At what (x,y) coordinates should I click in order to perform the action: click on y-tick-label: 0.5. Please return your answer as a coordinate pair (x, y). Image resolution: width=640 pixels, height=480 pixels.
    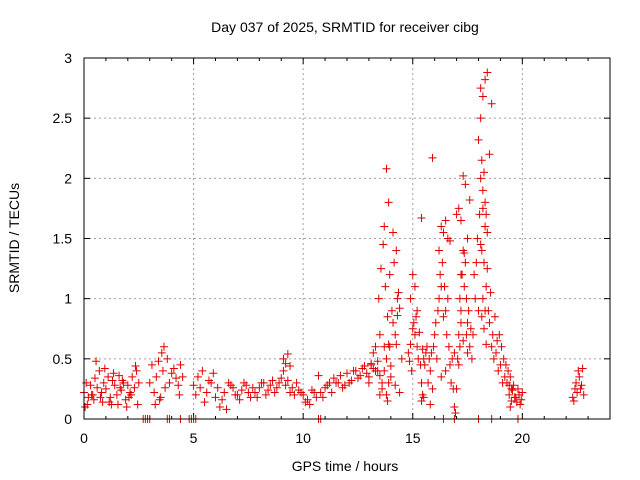
    Looking at the image, I should click on (63, 359).